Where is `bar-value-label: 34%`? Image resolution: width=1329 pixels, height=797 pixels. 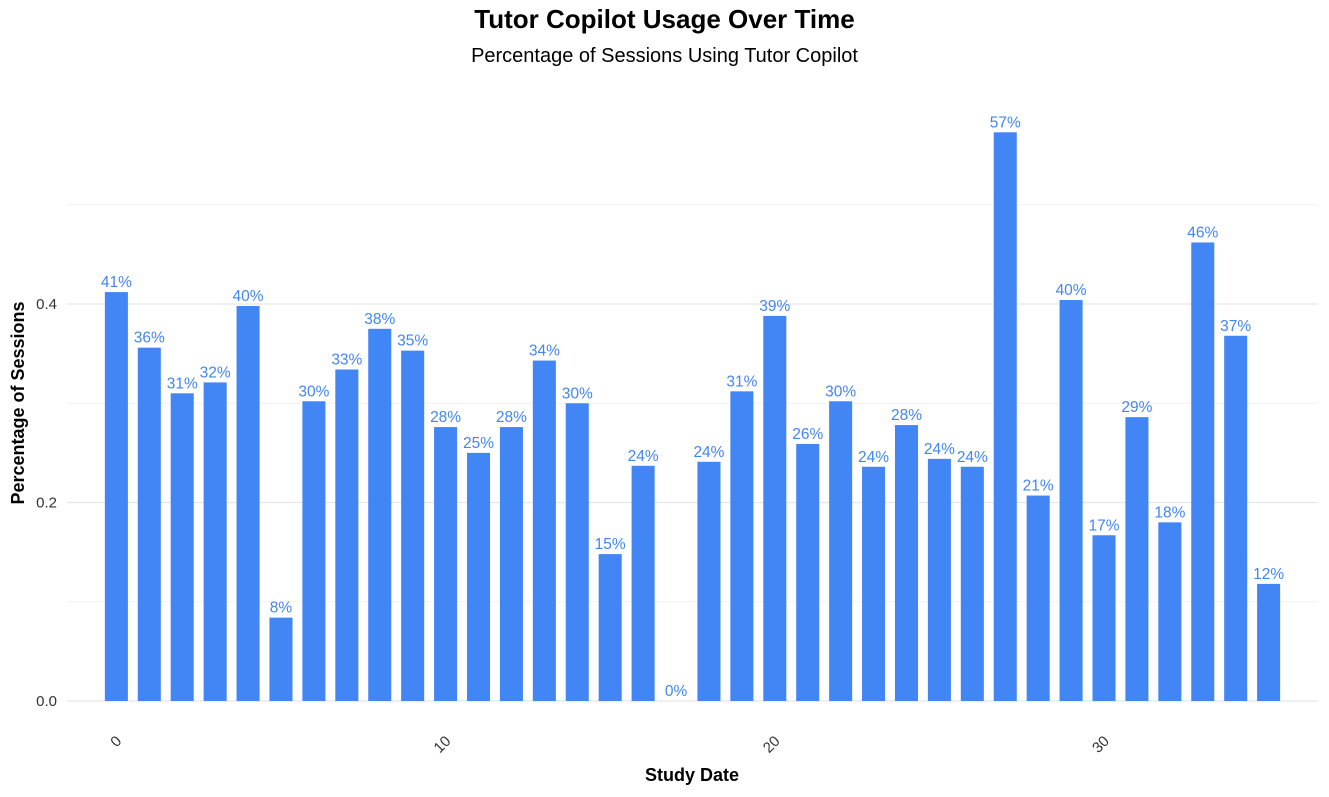
bar-value-label: 34% is located at coordinates (544, 351).